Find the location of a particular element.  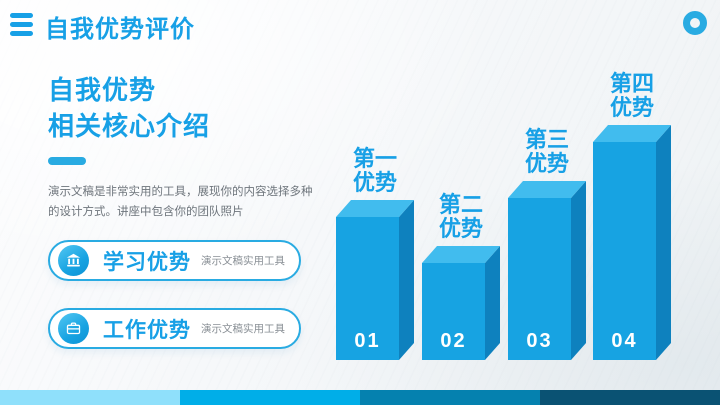

section-heading: 自我优势 相关核心介绍 is located at coordinates (184, 108).